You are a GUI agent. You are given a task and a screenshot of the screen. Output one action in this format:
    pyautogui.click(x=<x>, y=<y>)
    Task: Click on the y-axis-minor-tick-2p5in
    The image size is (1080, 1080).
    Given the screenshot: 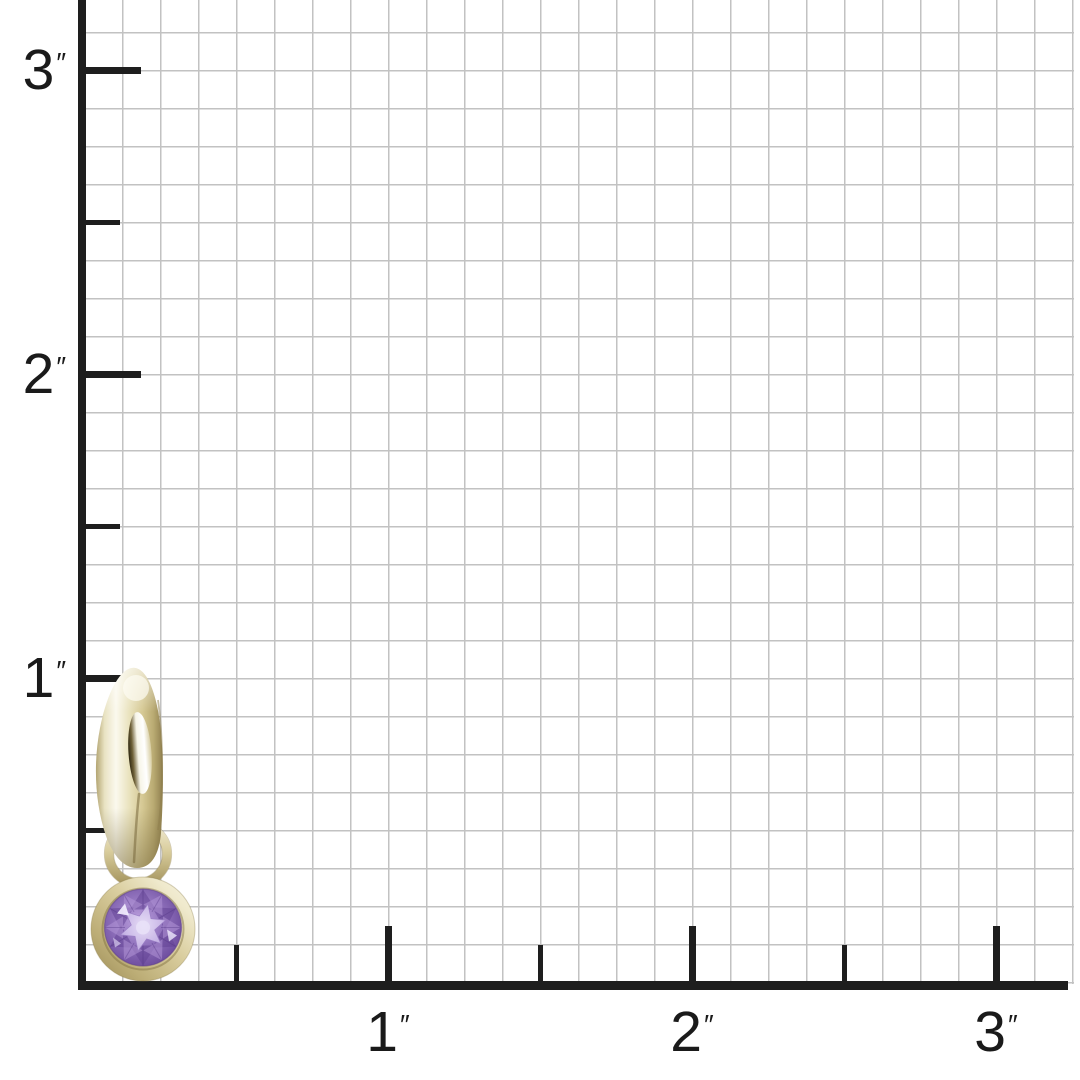 What is the action you would take?
    pyautogui.click(x=102, y=222)
    